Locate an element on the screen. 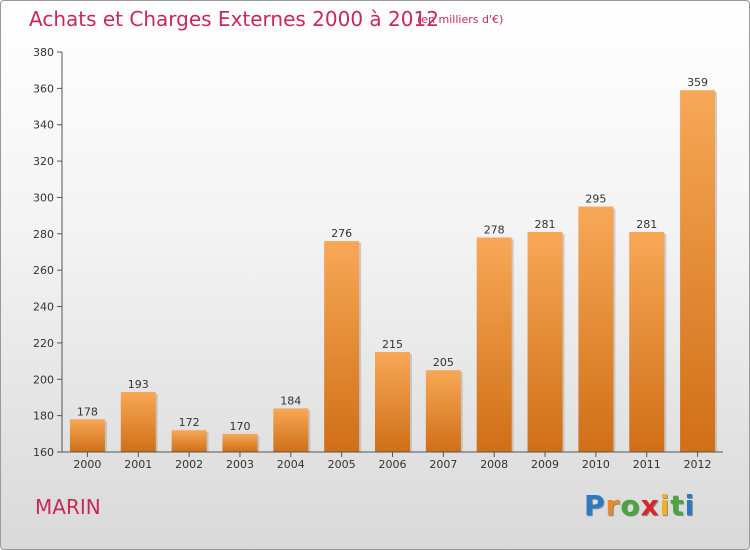 This screenshot has height=550, width=750. chart-subtitle: (en milliers d'€) is located at coordinates (460, 19).